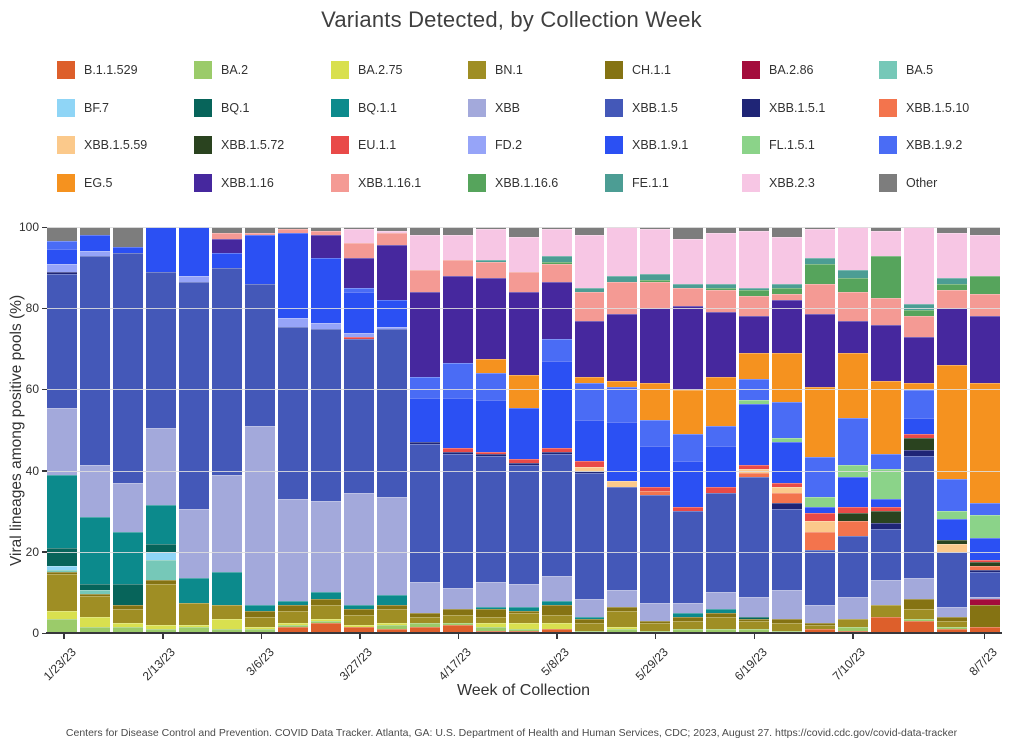 This screenshot has height=746, width=1023. Describe the element at coordinates (399, 145) in the screenshot. I see `legend-item-eu-1-1: EU.1.1` at that location.